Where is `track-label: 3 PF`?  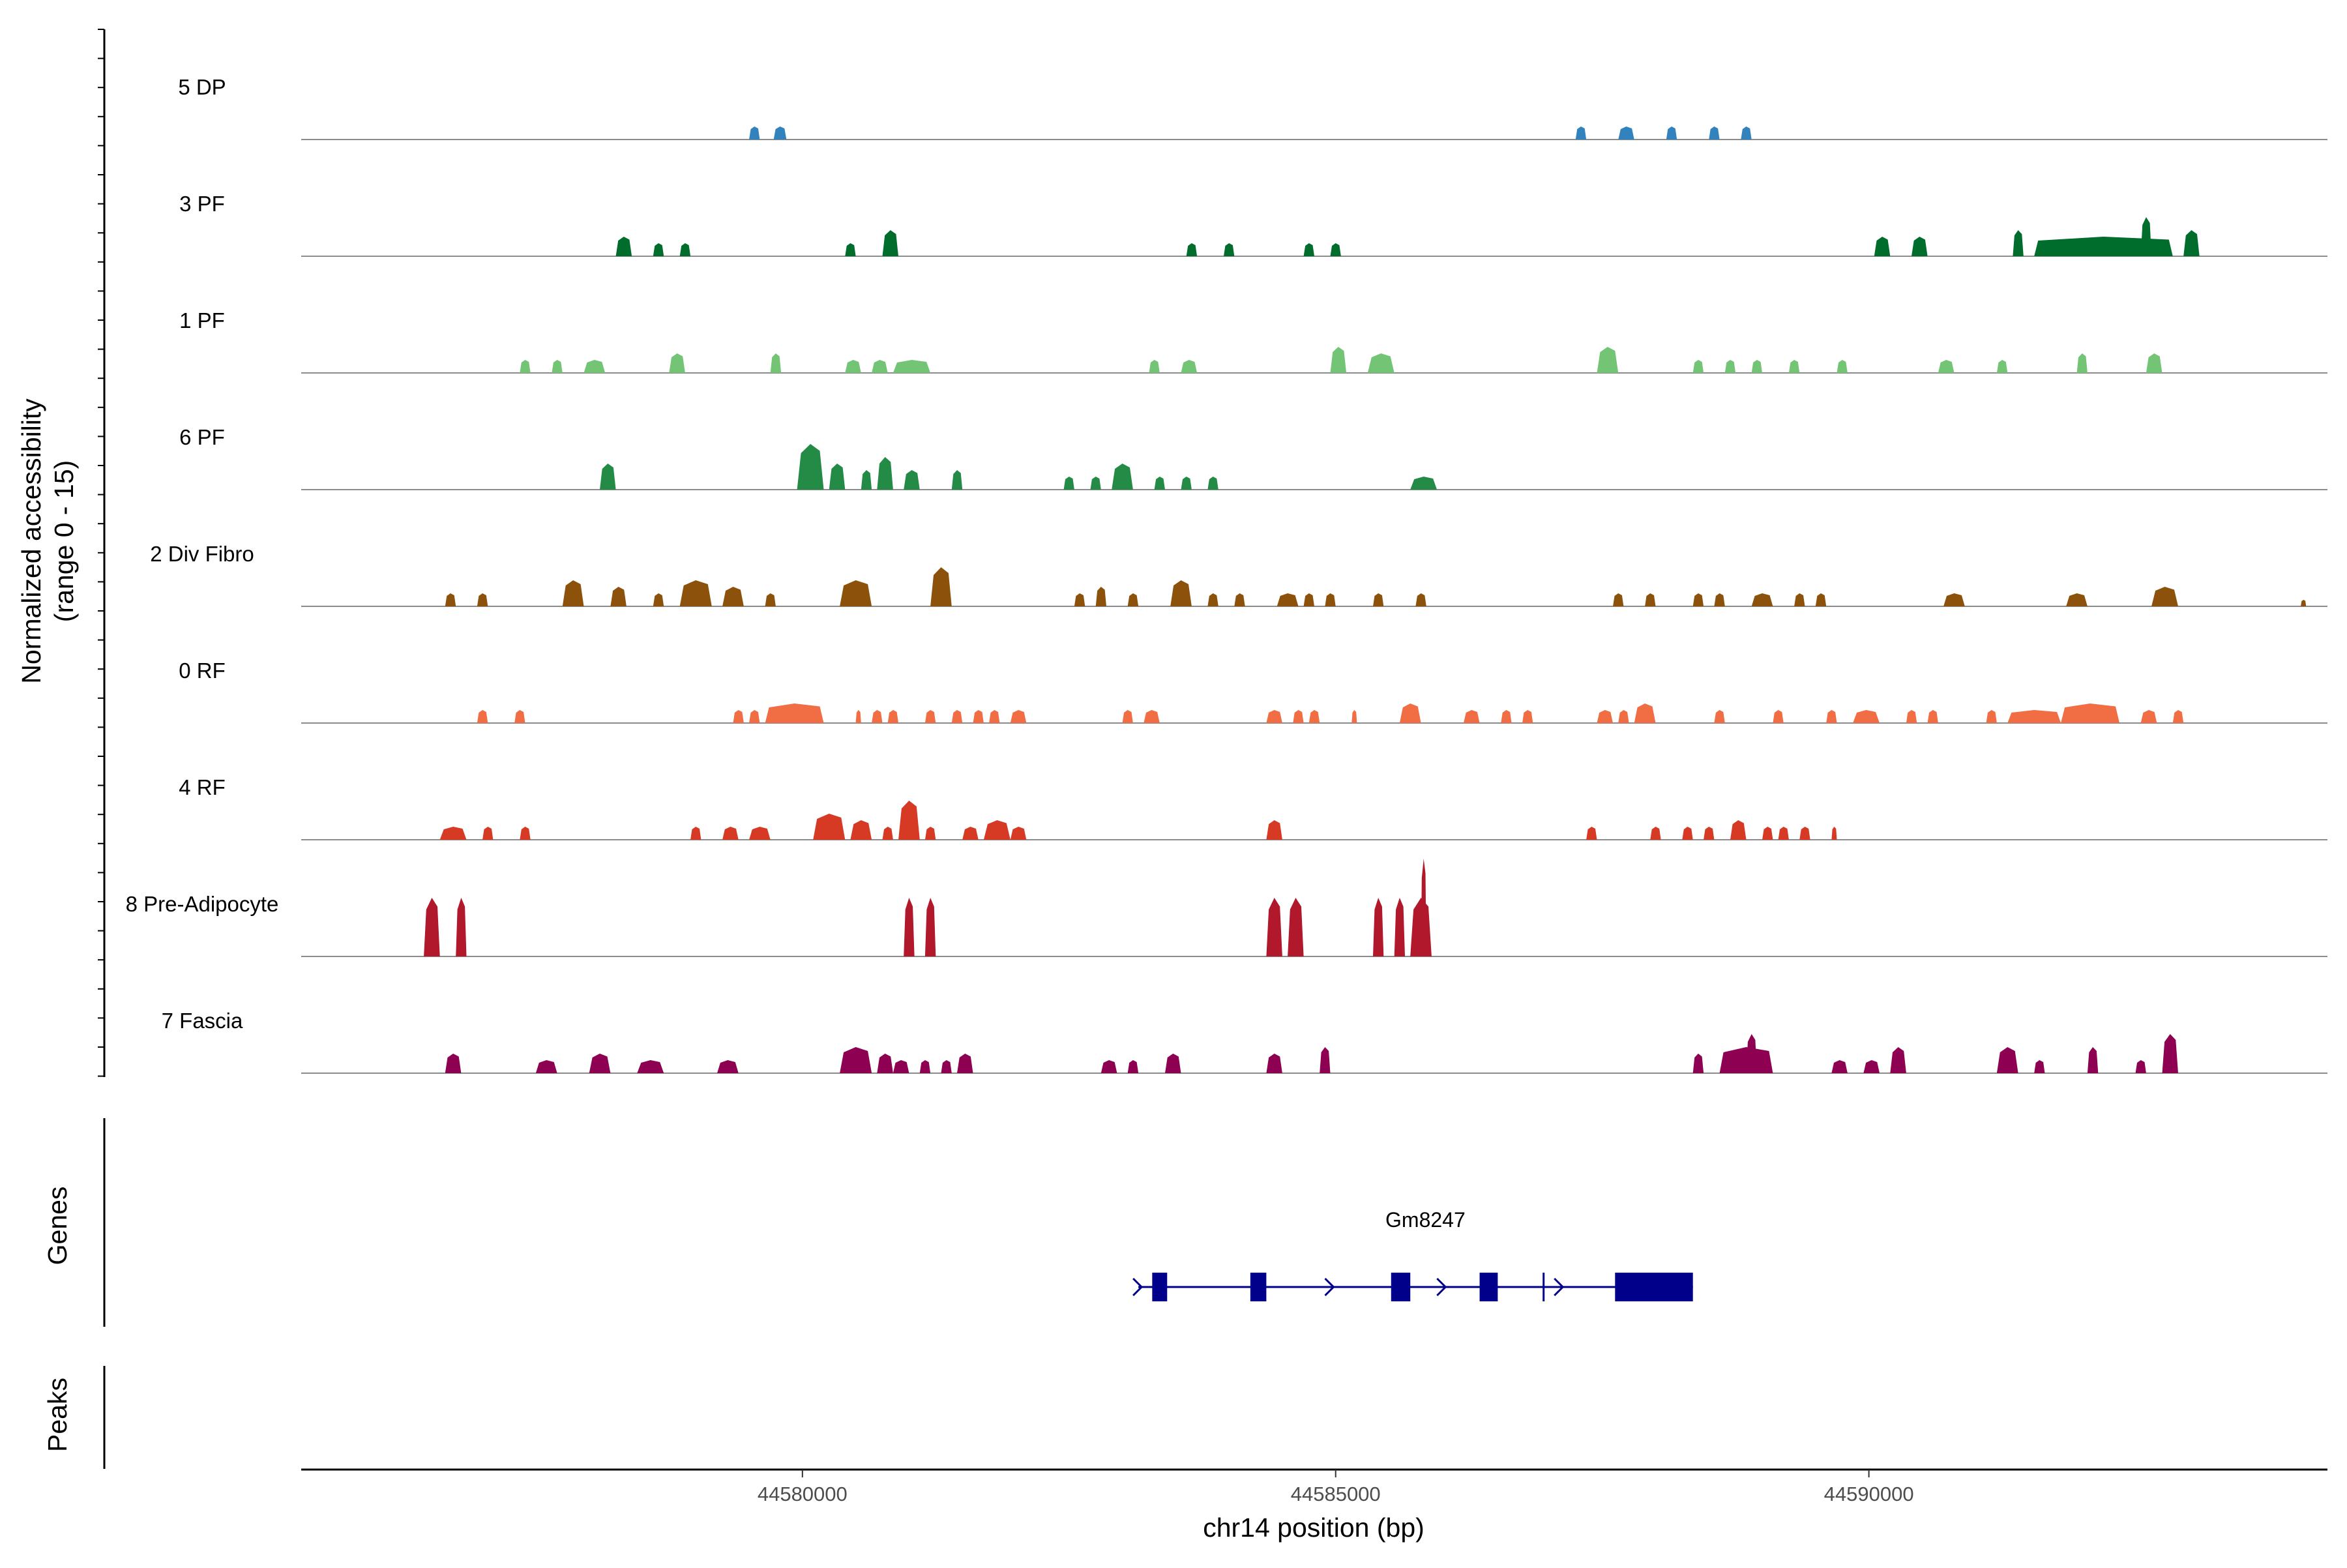
track-label: 3 PF is located at coordinates (202, 204).